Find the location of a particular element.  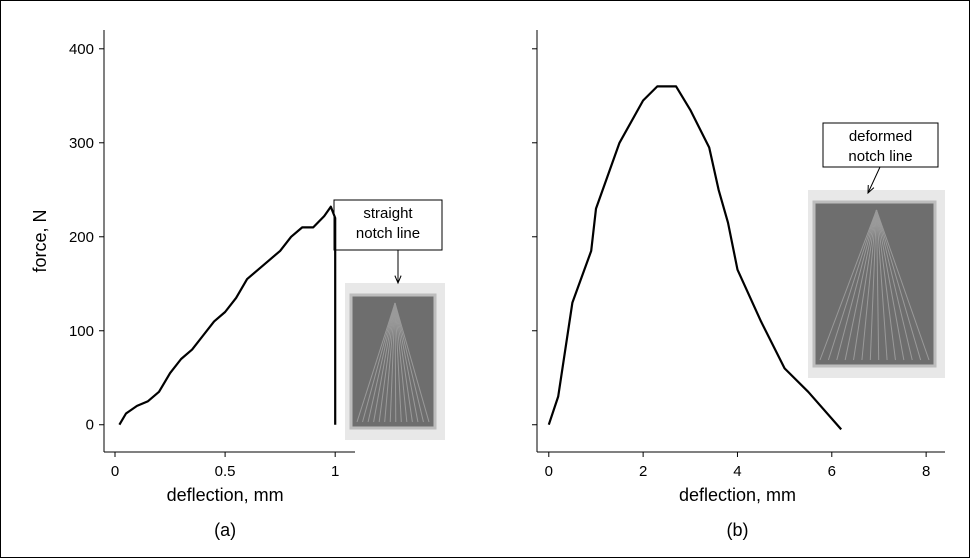

x-tick-label: 6 is located at coordinates (832, 471).